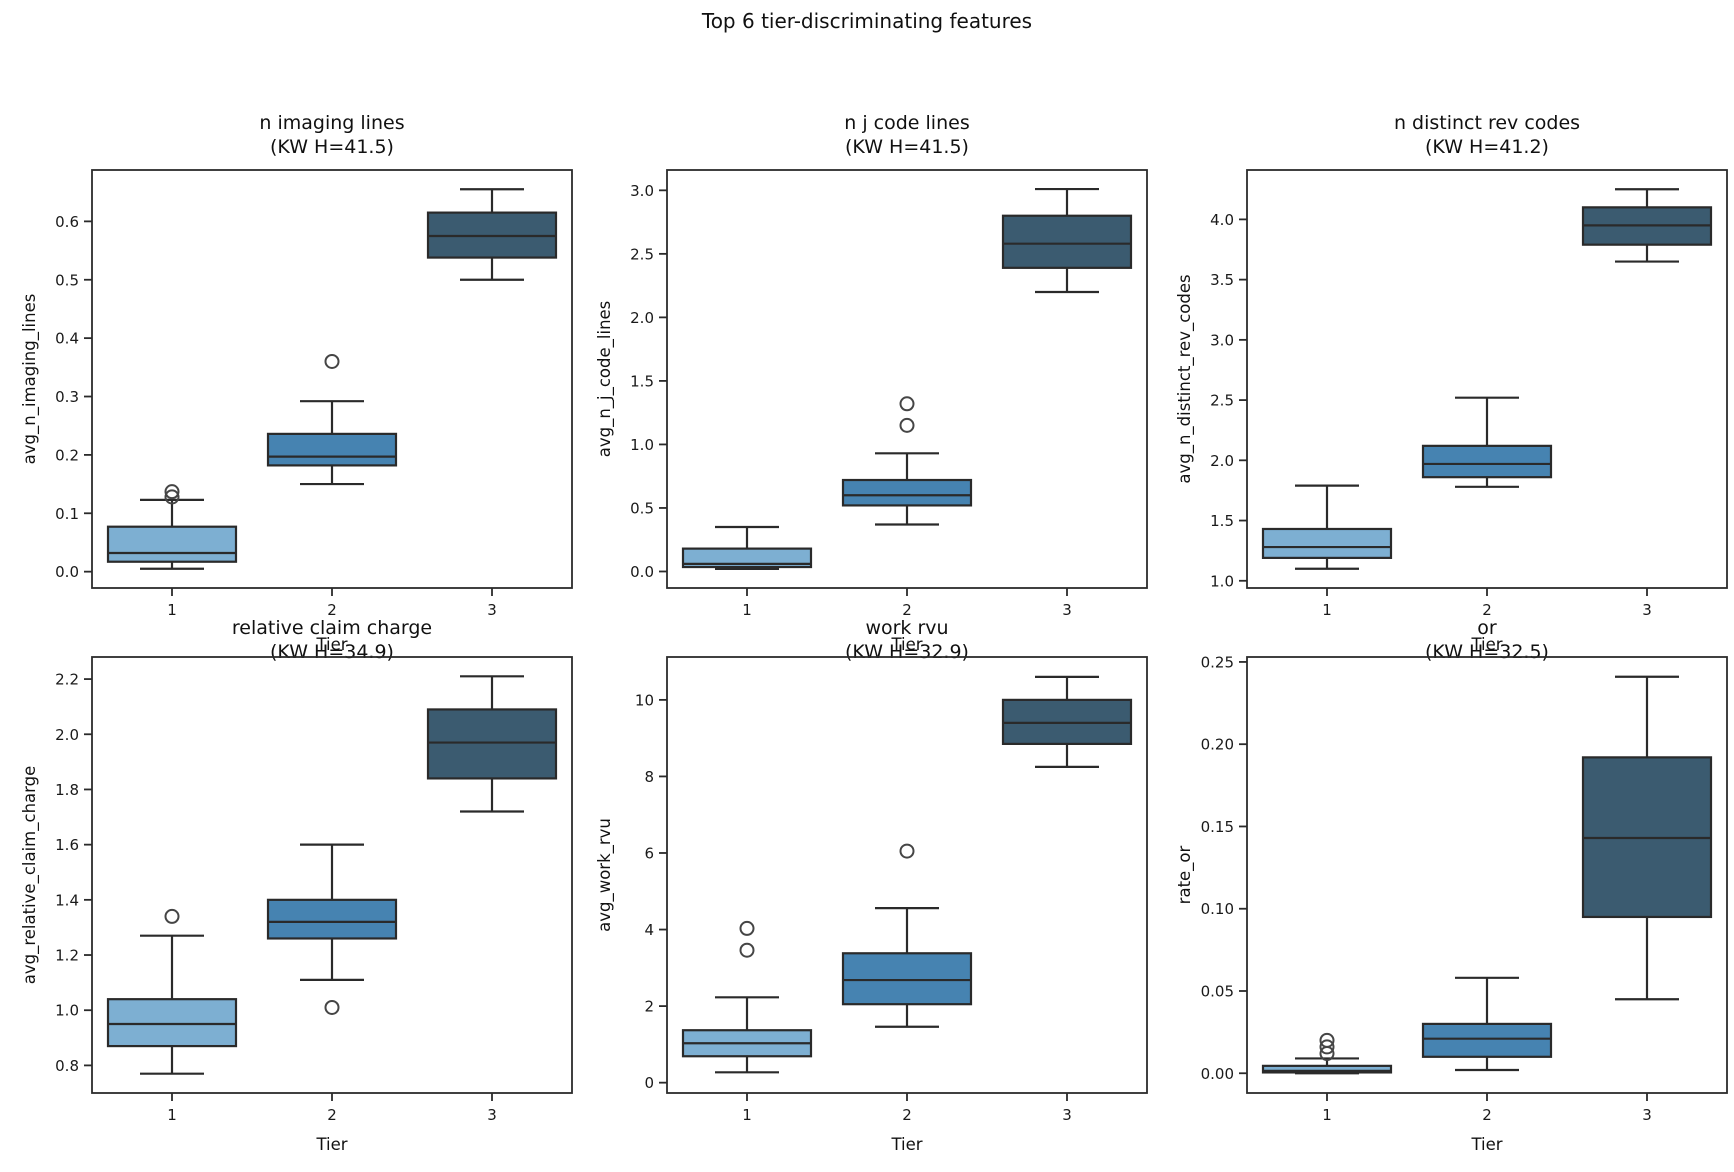 The height and width of the screenshot is (1172, 1734). I want to click on subplot-title-line2: (KW H=41.2), so click(1487, 147).